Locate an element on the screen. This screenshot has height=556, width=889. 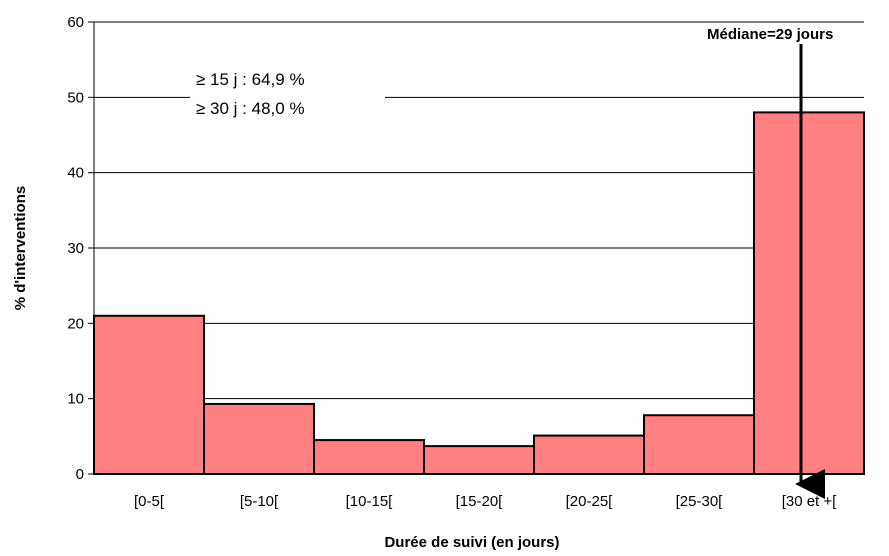
y-tick-label: 40 is located at coordinates (75, 173).